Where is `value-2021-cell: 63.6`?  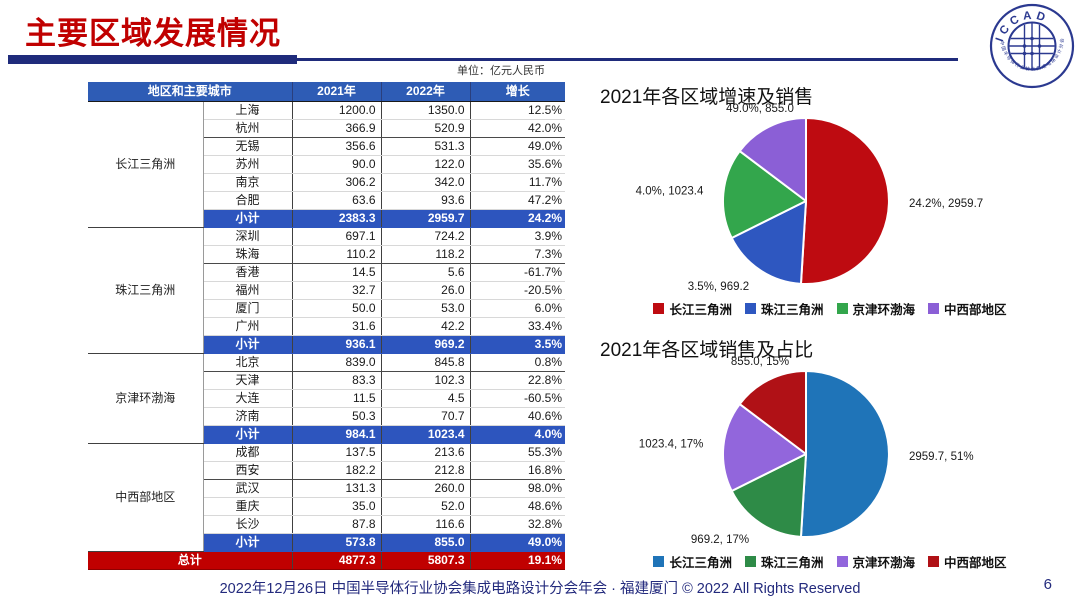
value-2021-cell: 63.6 is located at coordinates (337, 200).